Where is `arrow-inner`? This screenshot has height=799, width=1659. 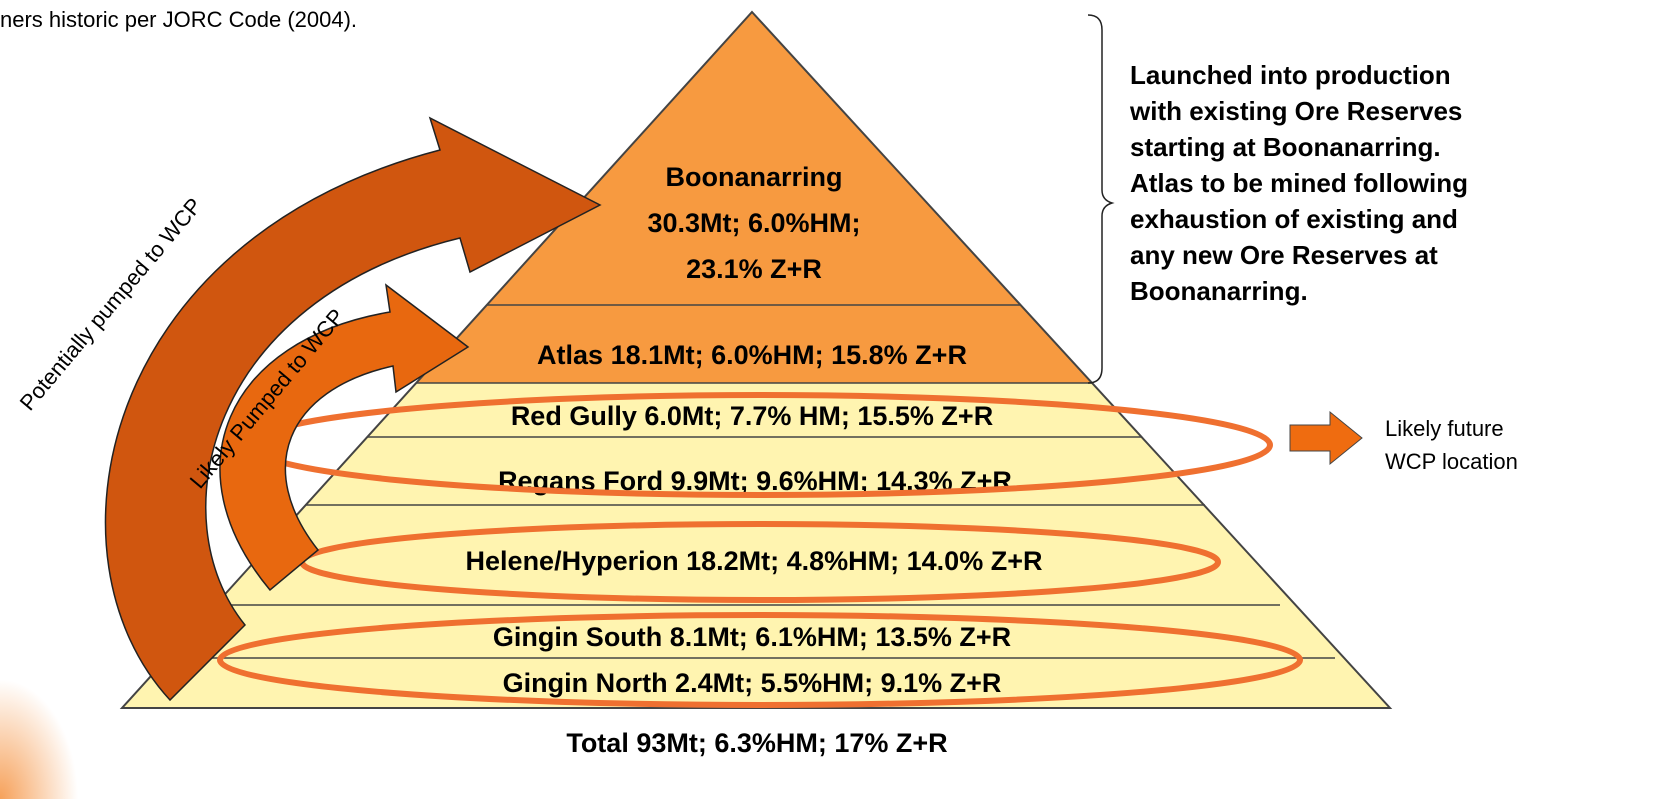 arrow-inner is located at coordinates (344, 437).